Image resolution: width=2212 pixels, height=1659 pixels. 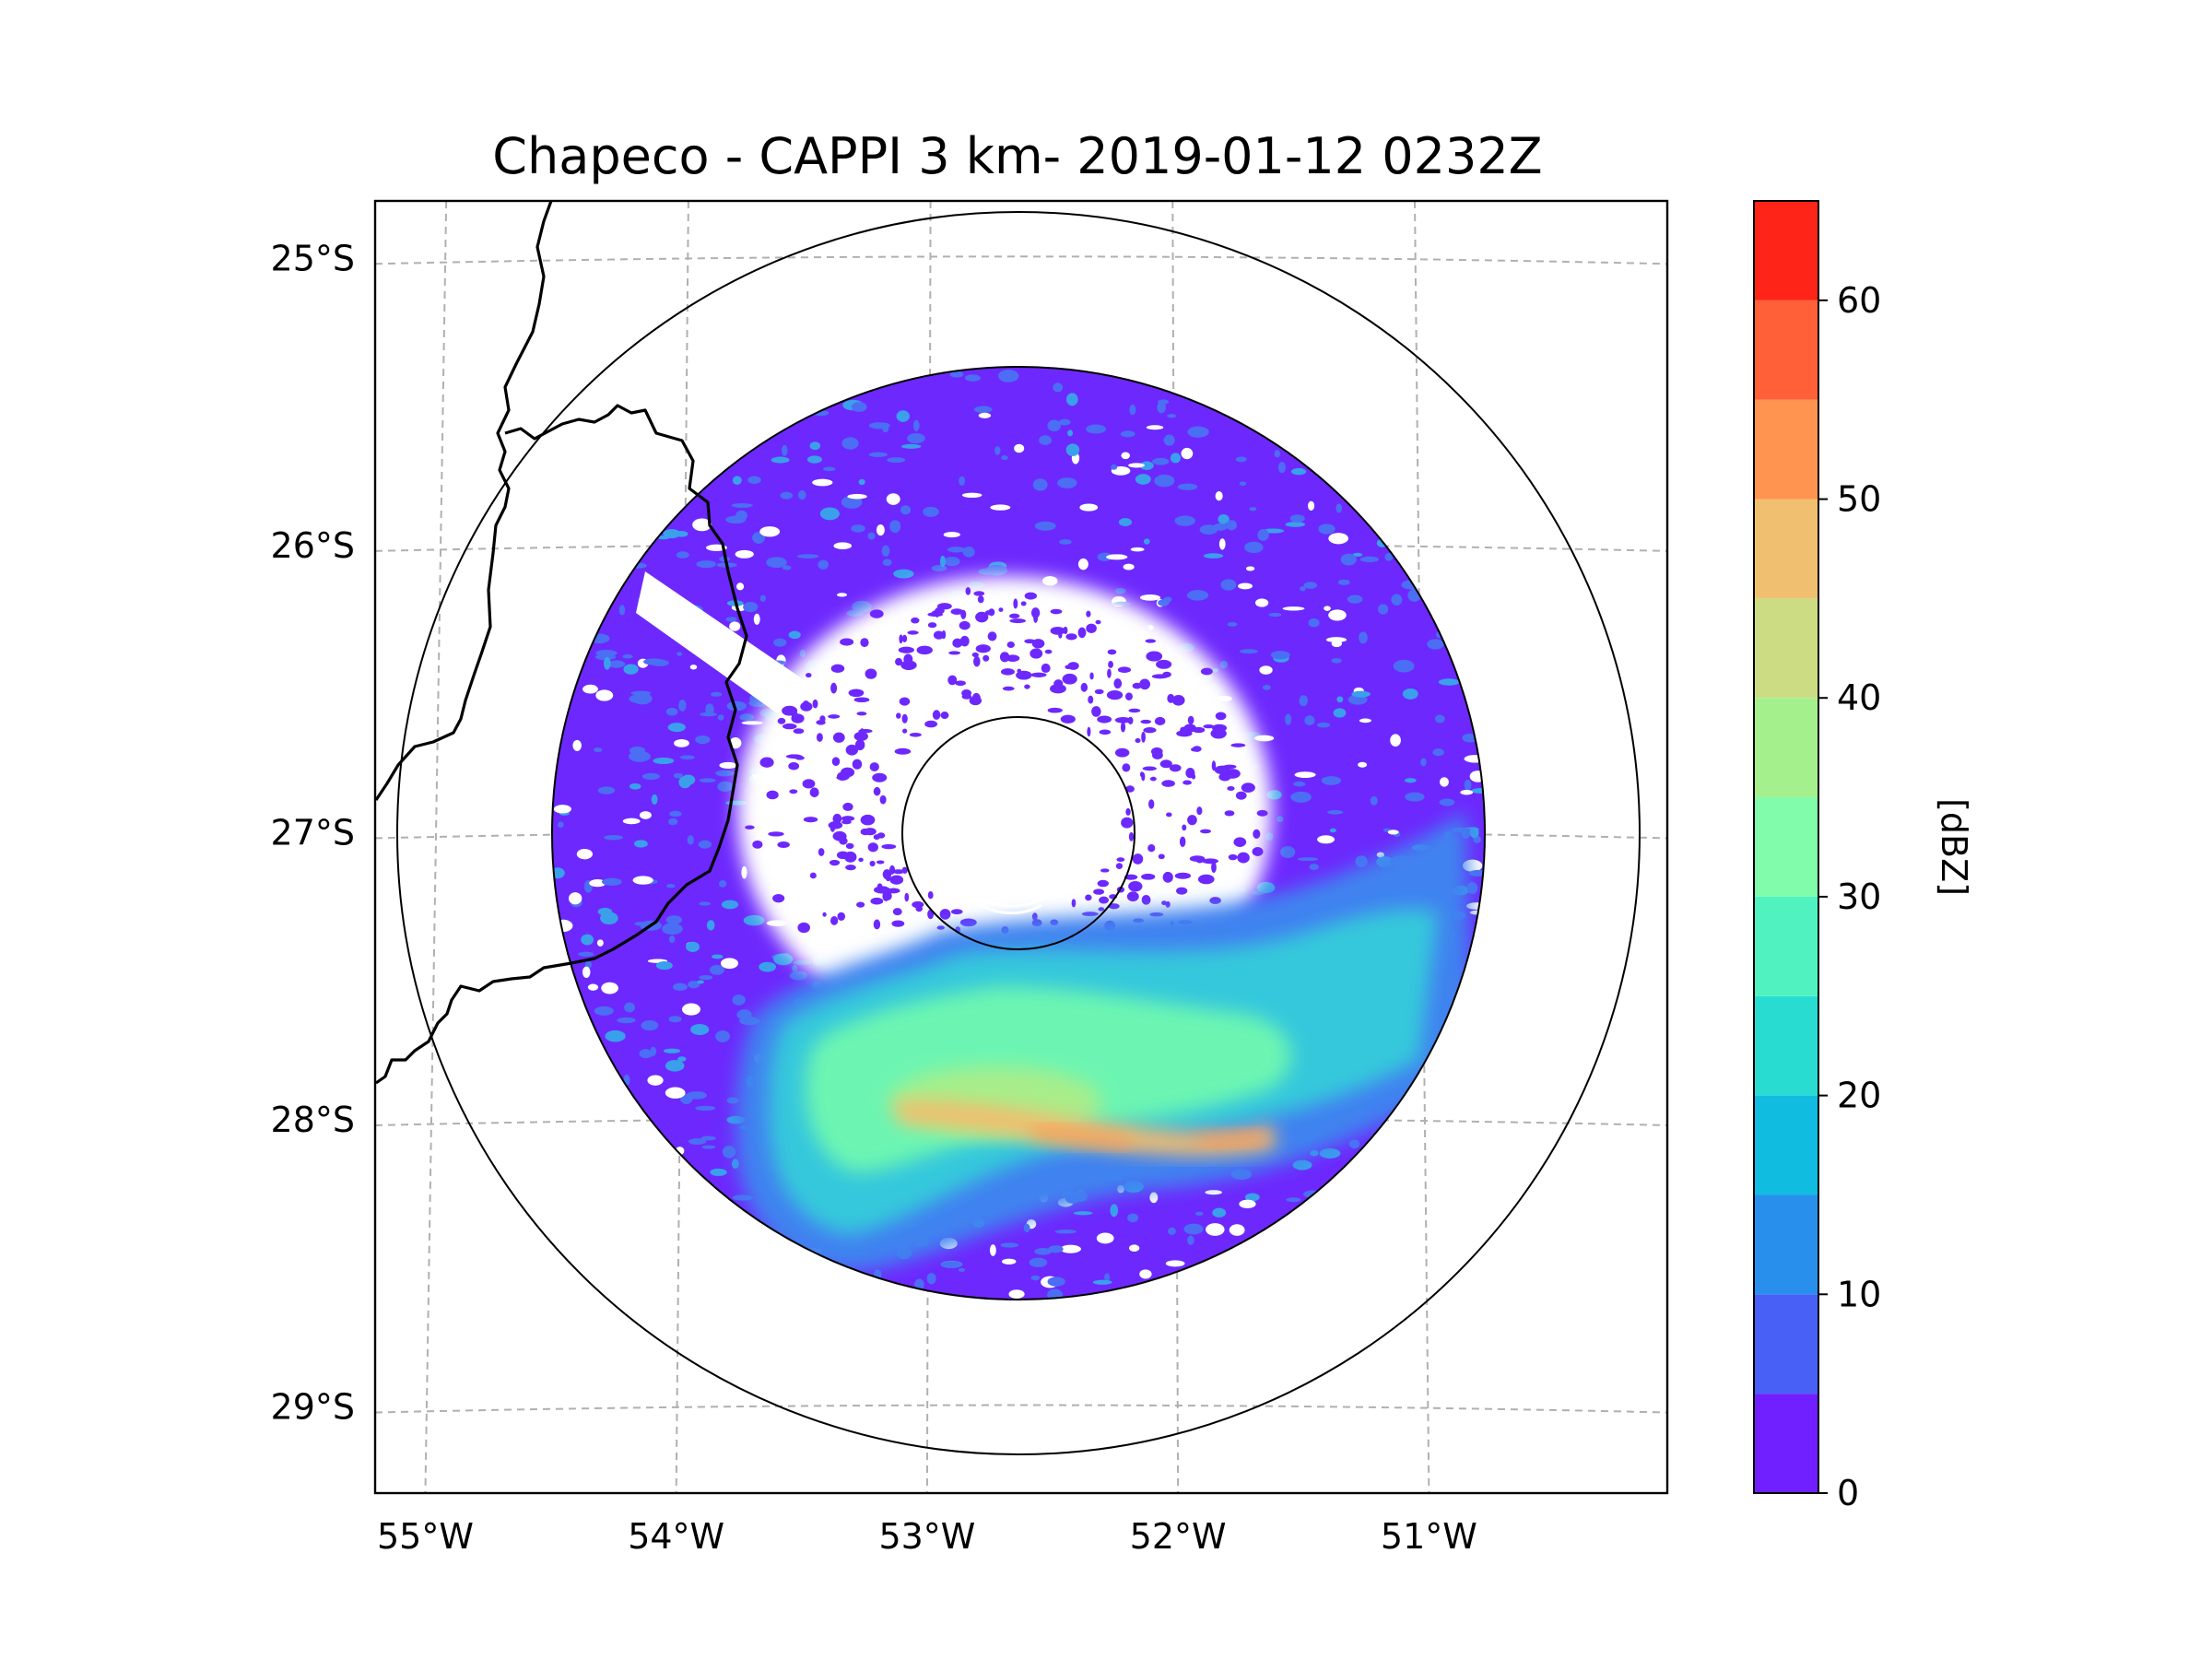 I want to click on colorbar-tick-label-4: 40, so click(x=1859, y=697).